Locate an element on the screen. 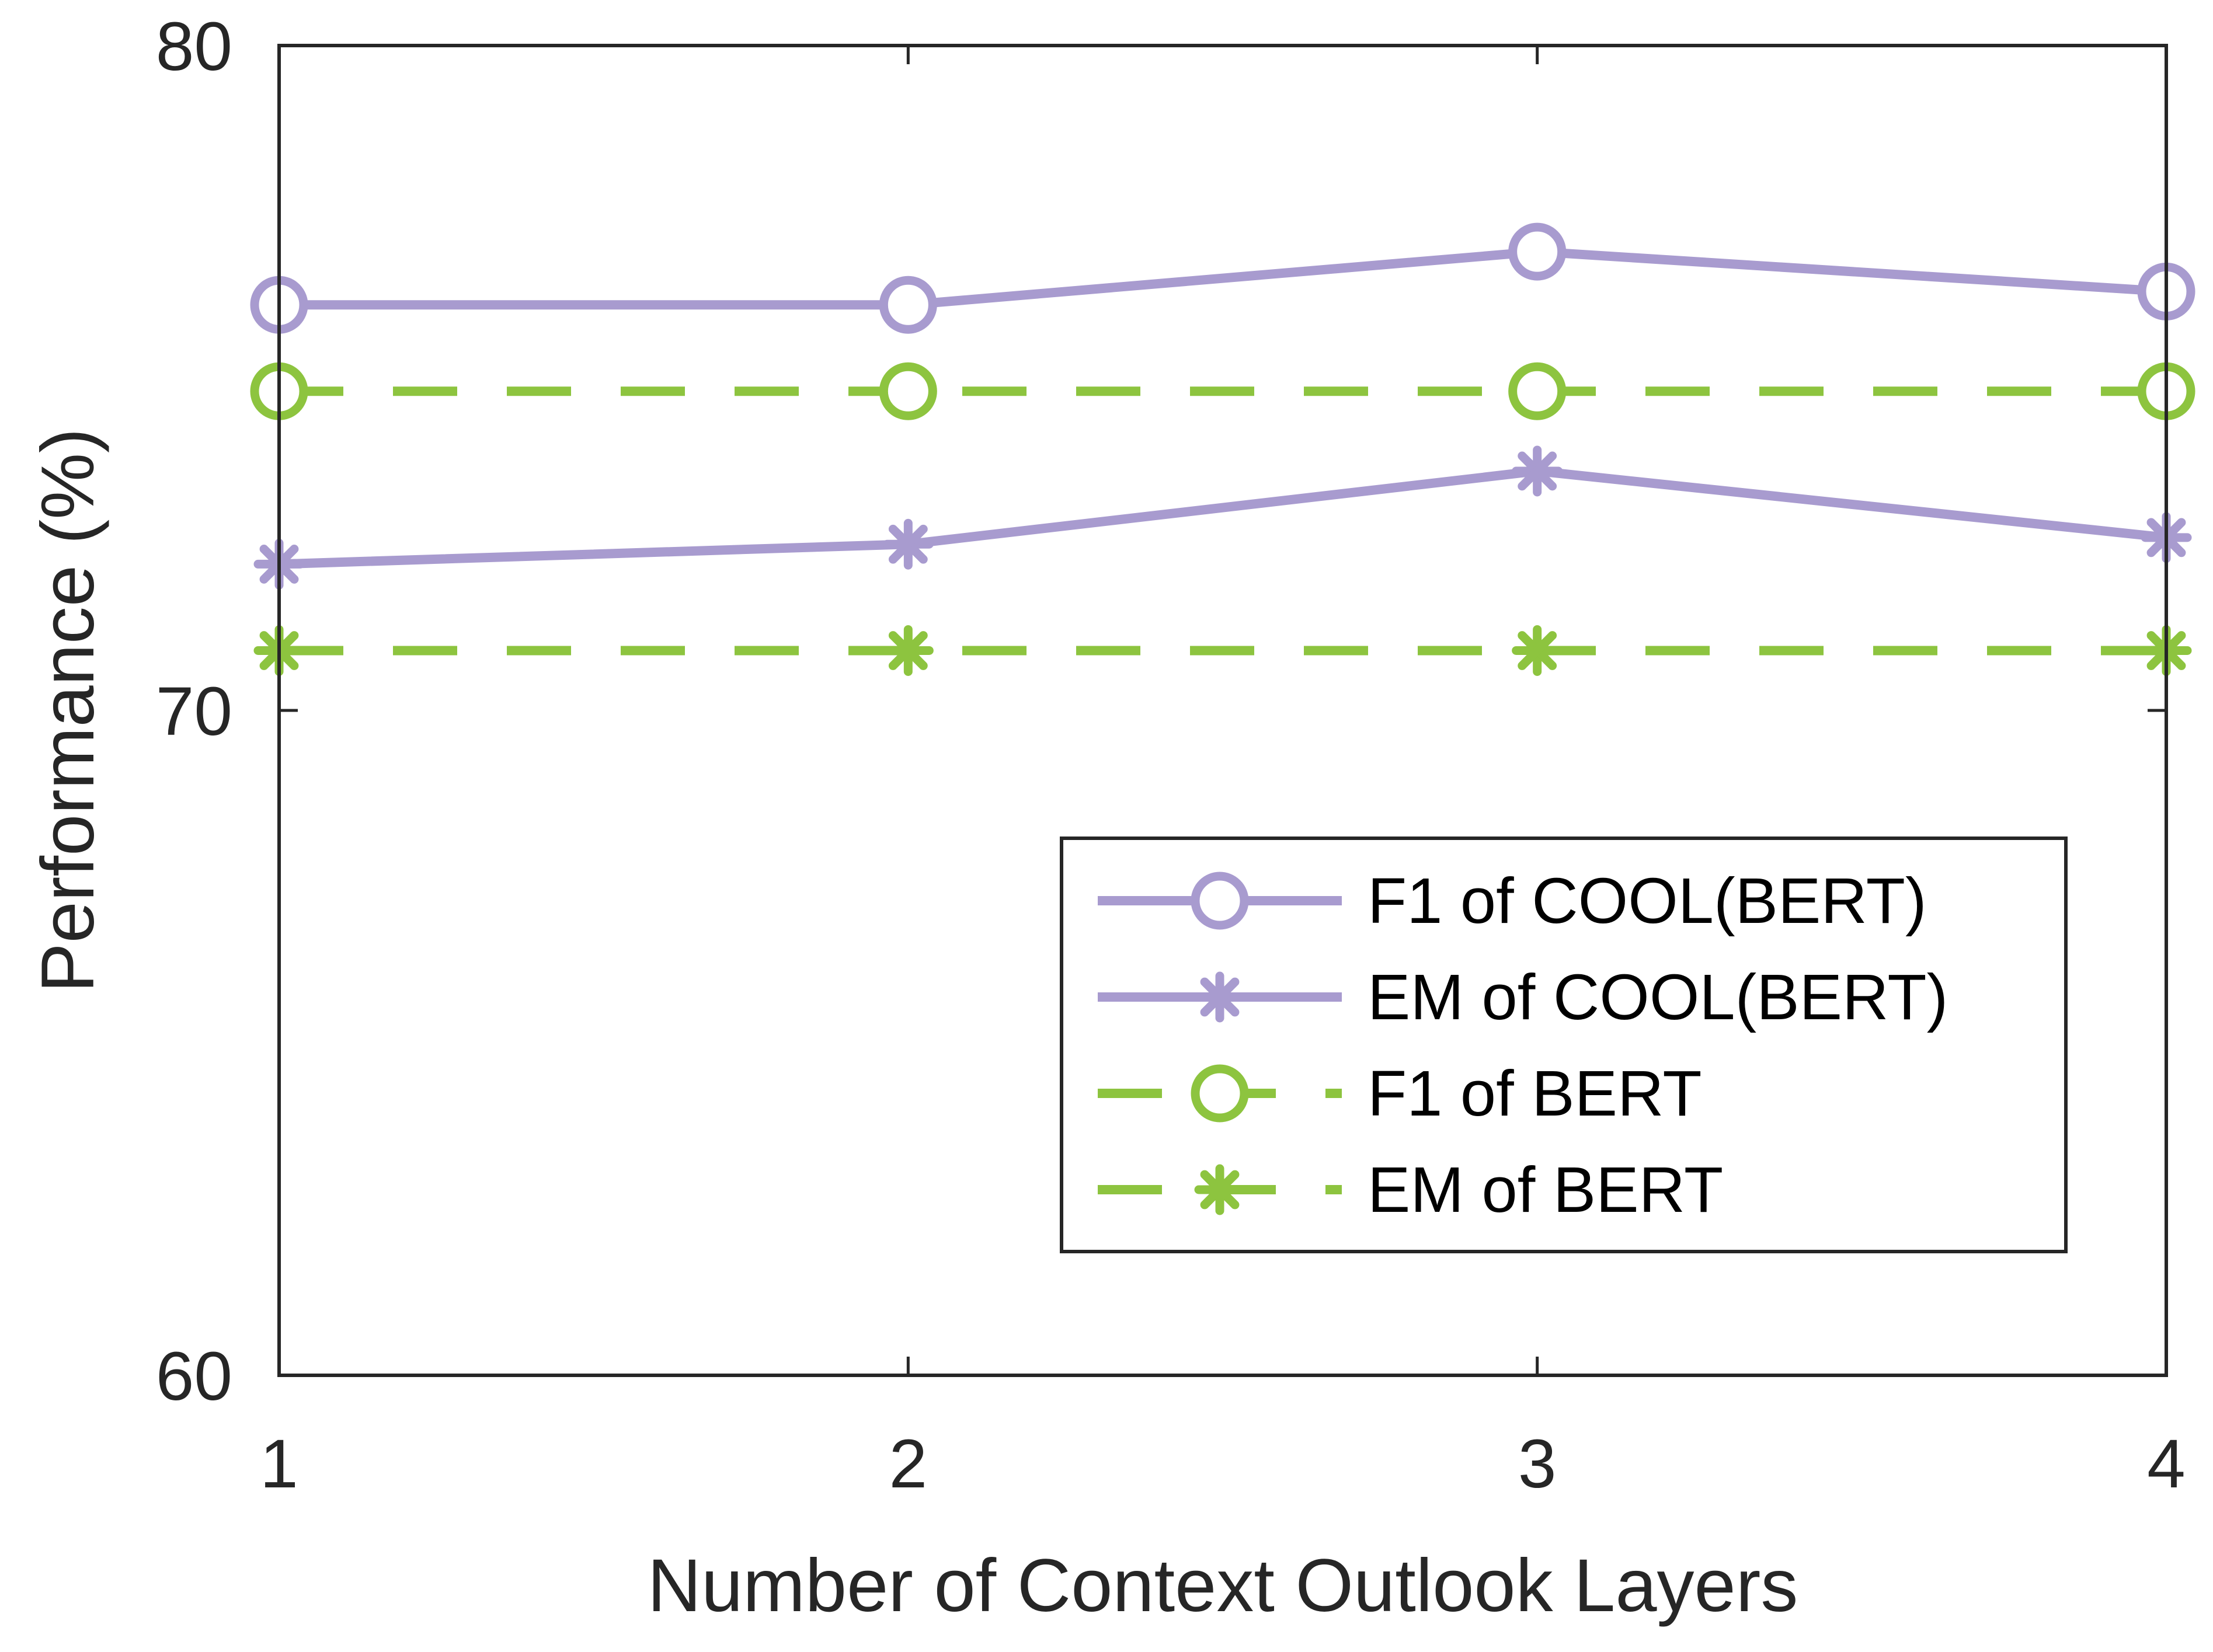 The width and height of the screenshot is (2213, 1652). x-tick-label: 3 is located at coordinates (1537, 1464).